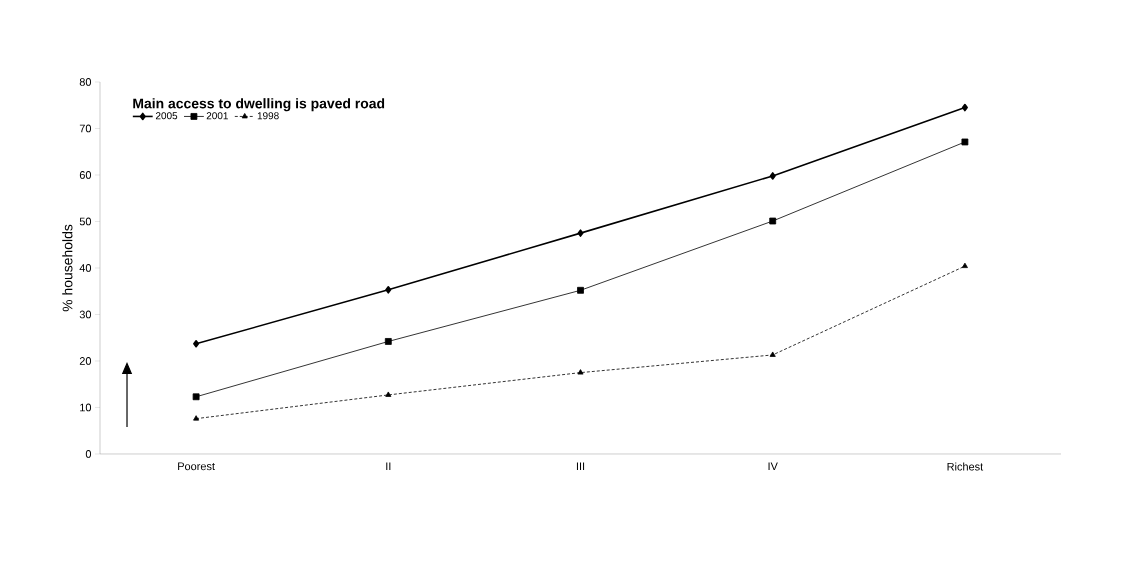  What do you see at coordinates (965, 466) in the screenshot?
I see `x-tick-label: Richest` at bounding box center [965, 466].